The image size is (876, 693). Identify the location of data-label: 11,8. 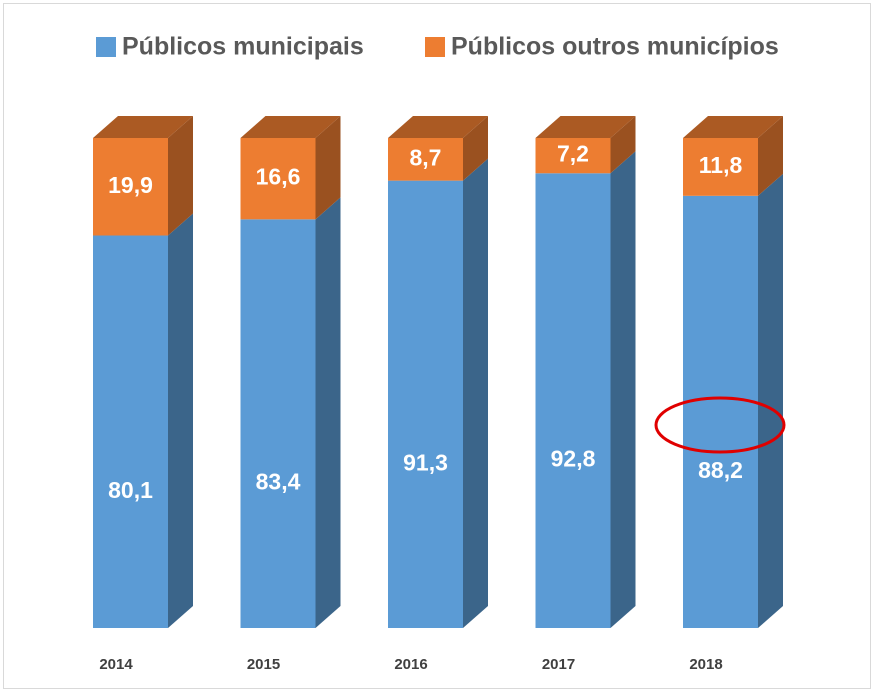
(721, 165).